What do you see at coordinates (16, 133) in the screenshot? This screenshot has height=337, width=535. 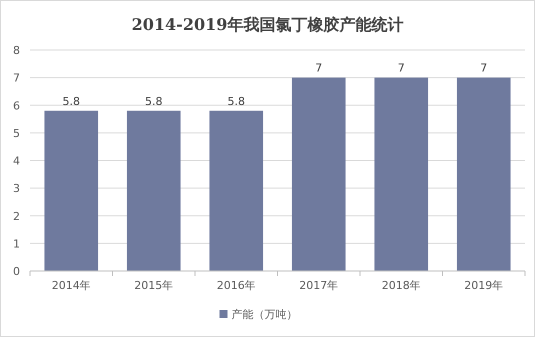 I see `y-tick-label: 5` at bounding box center [16, 133].